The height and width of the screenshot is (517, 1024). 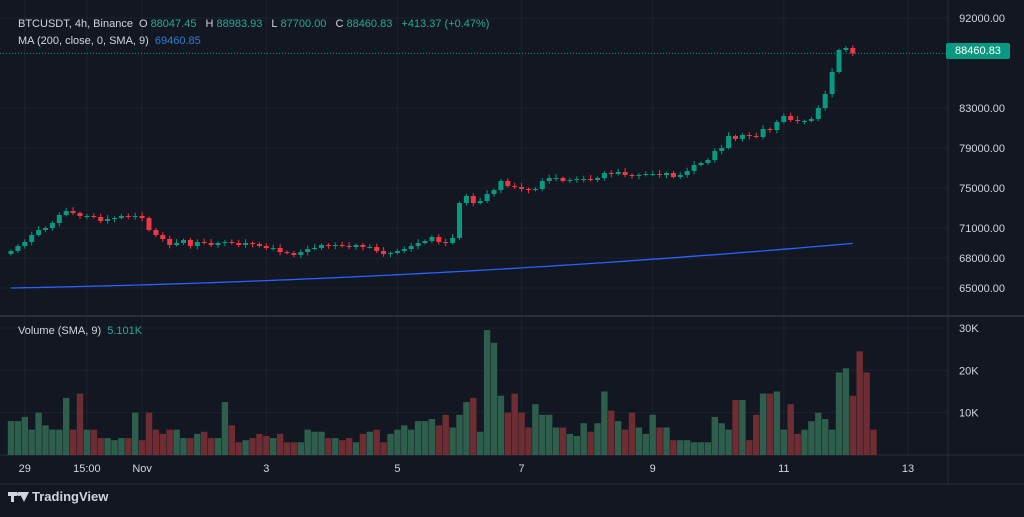 I want to click on time-tick-label: Nov, so click(x=142, y=469).